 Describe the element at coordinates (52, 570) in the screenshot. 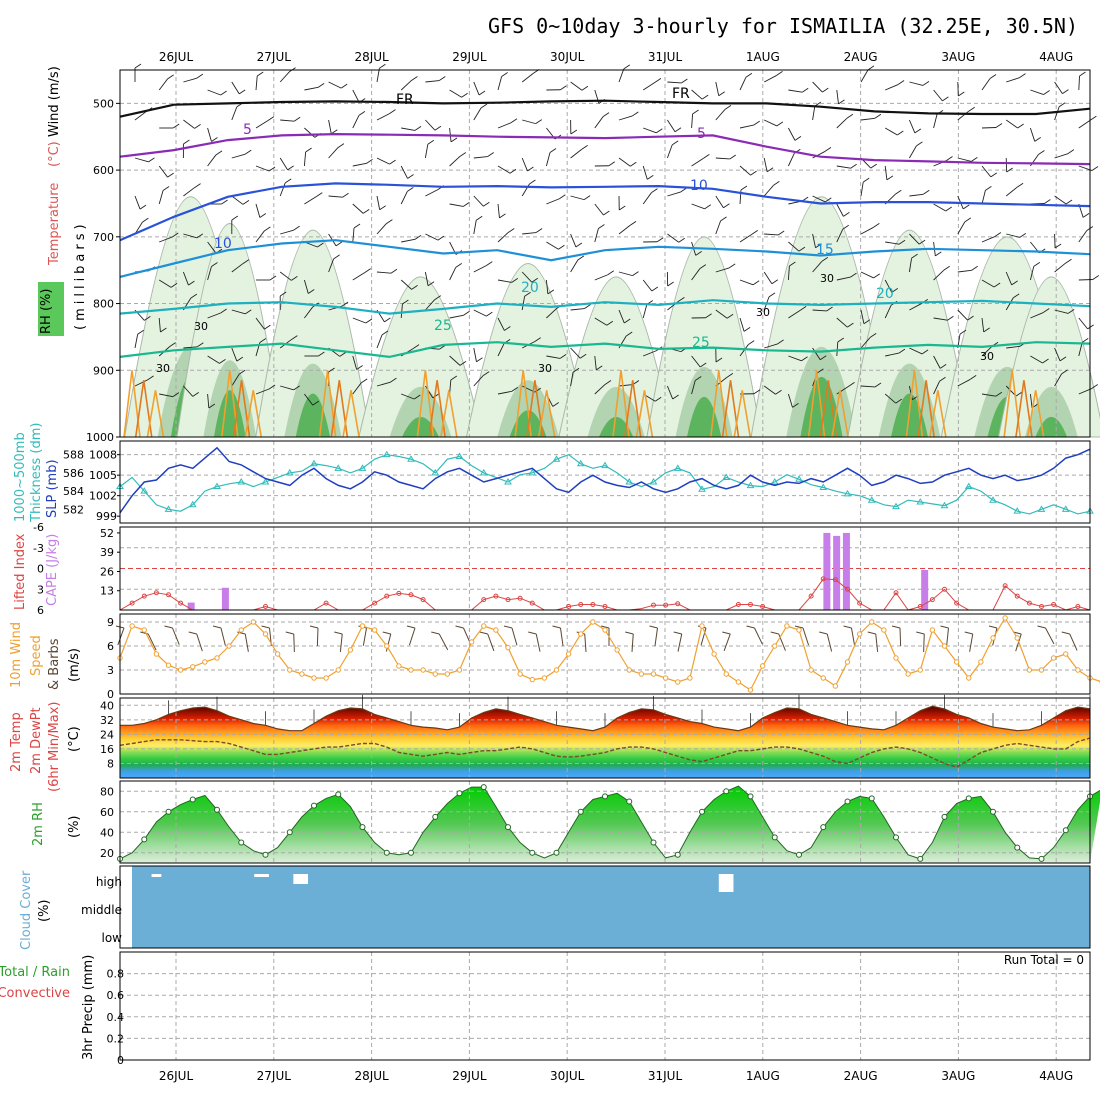

I see `ylabel-cape: CAPE (J/kg)` at that location.